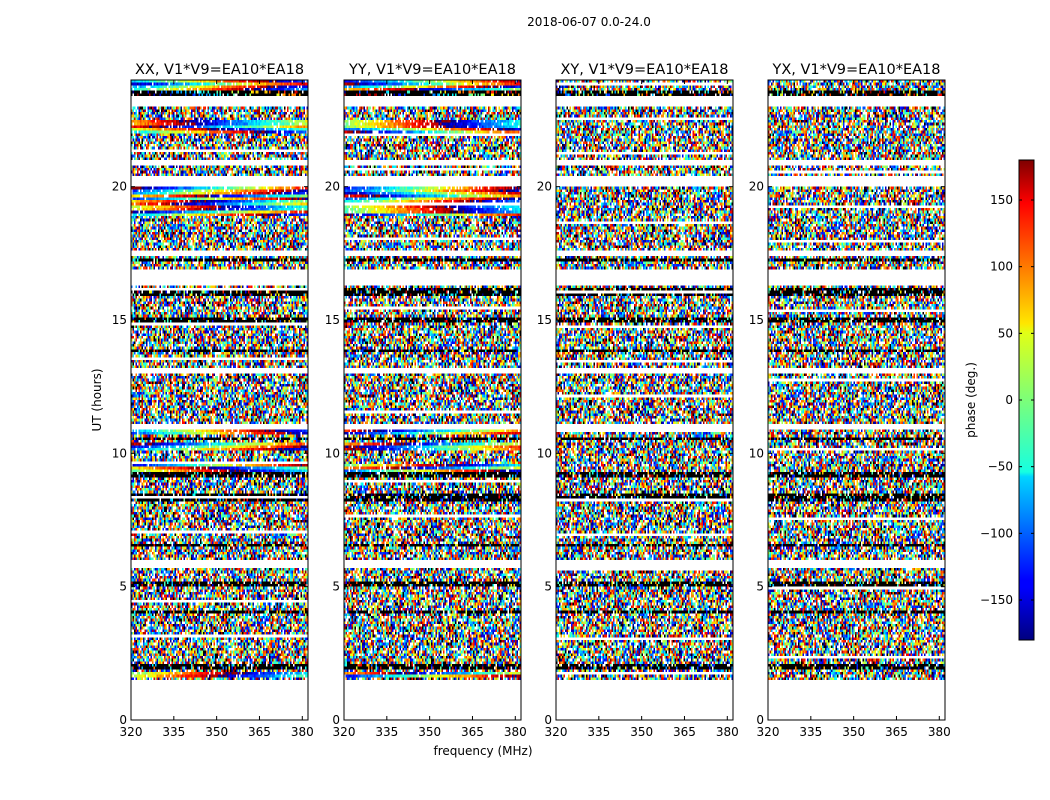  I want to click on colorbar: −150 −100 −50 0 50 100 150 phase (deg.), so click(999, 400).